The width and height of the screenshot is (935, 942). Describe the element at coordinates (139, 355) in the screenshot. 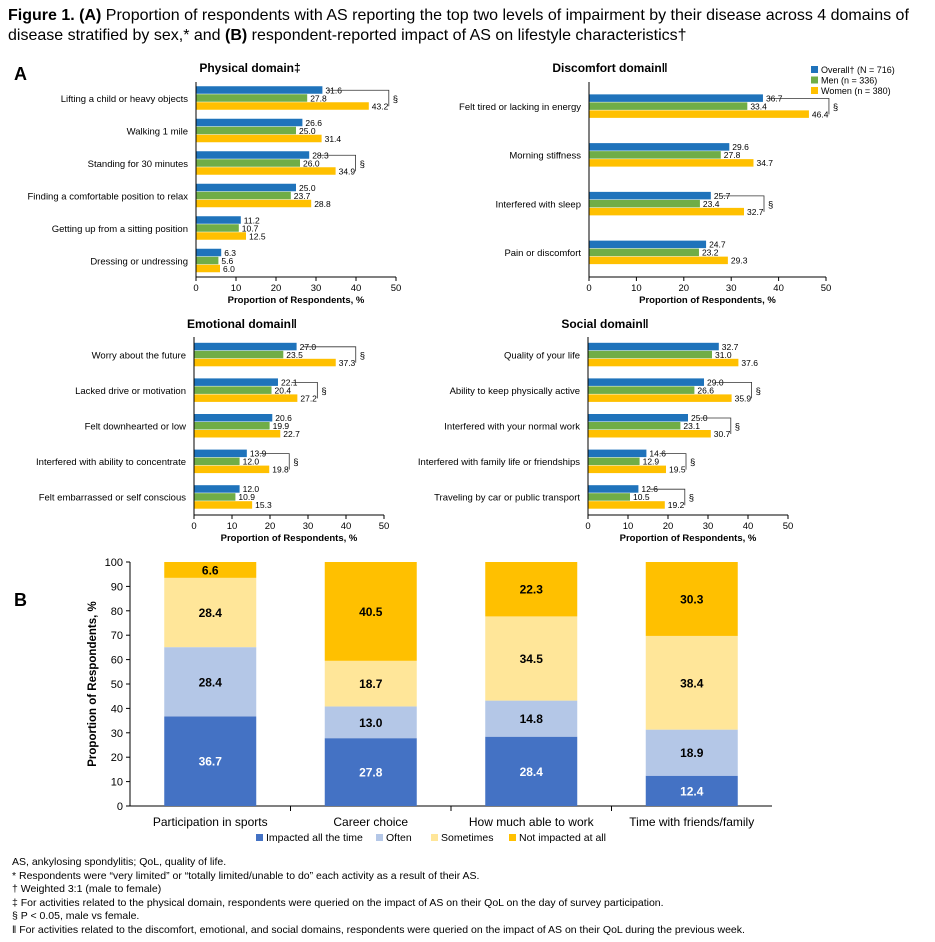

I see `category-label-worry-about-the-future: Worry about the future` at that location.